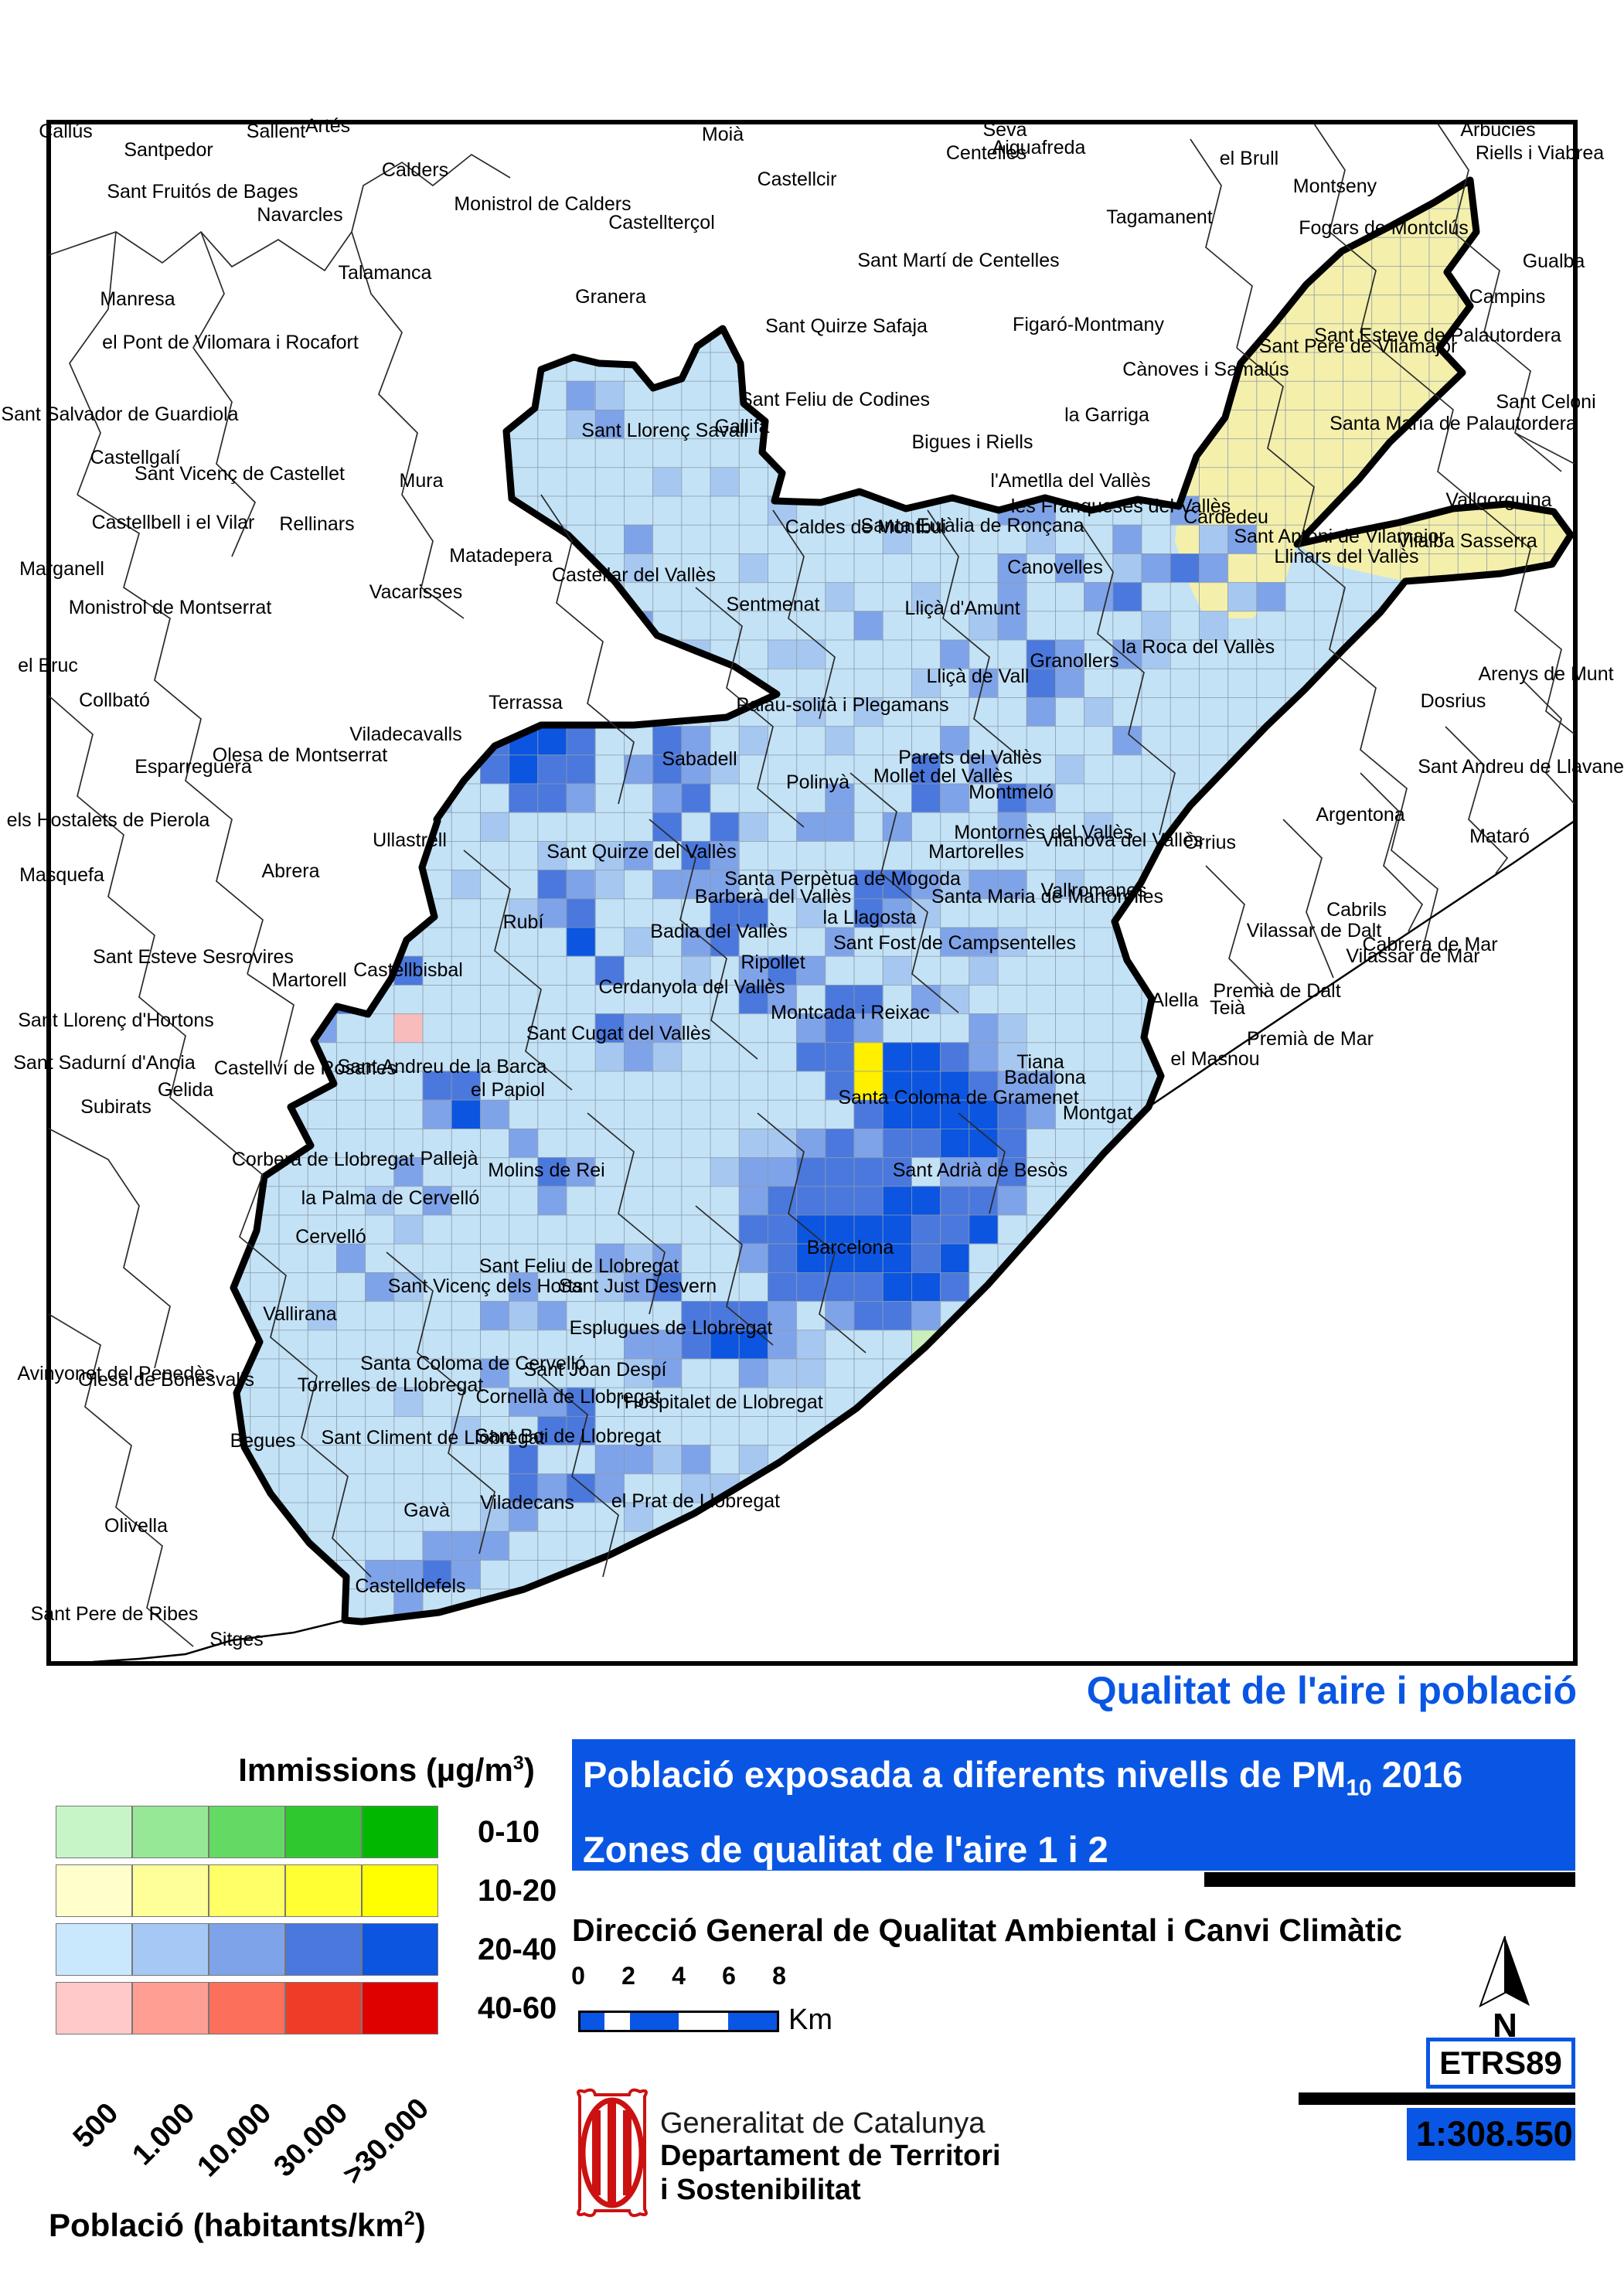 The width and height of the screenshot is (1624, 2295). I want to click on banner-line2: Zones de qualitat de l'aire 1 i 2, so click(845, 1850).